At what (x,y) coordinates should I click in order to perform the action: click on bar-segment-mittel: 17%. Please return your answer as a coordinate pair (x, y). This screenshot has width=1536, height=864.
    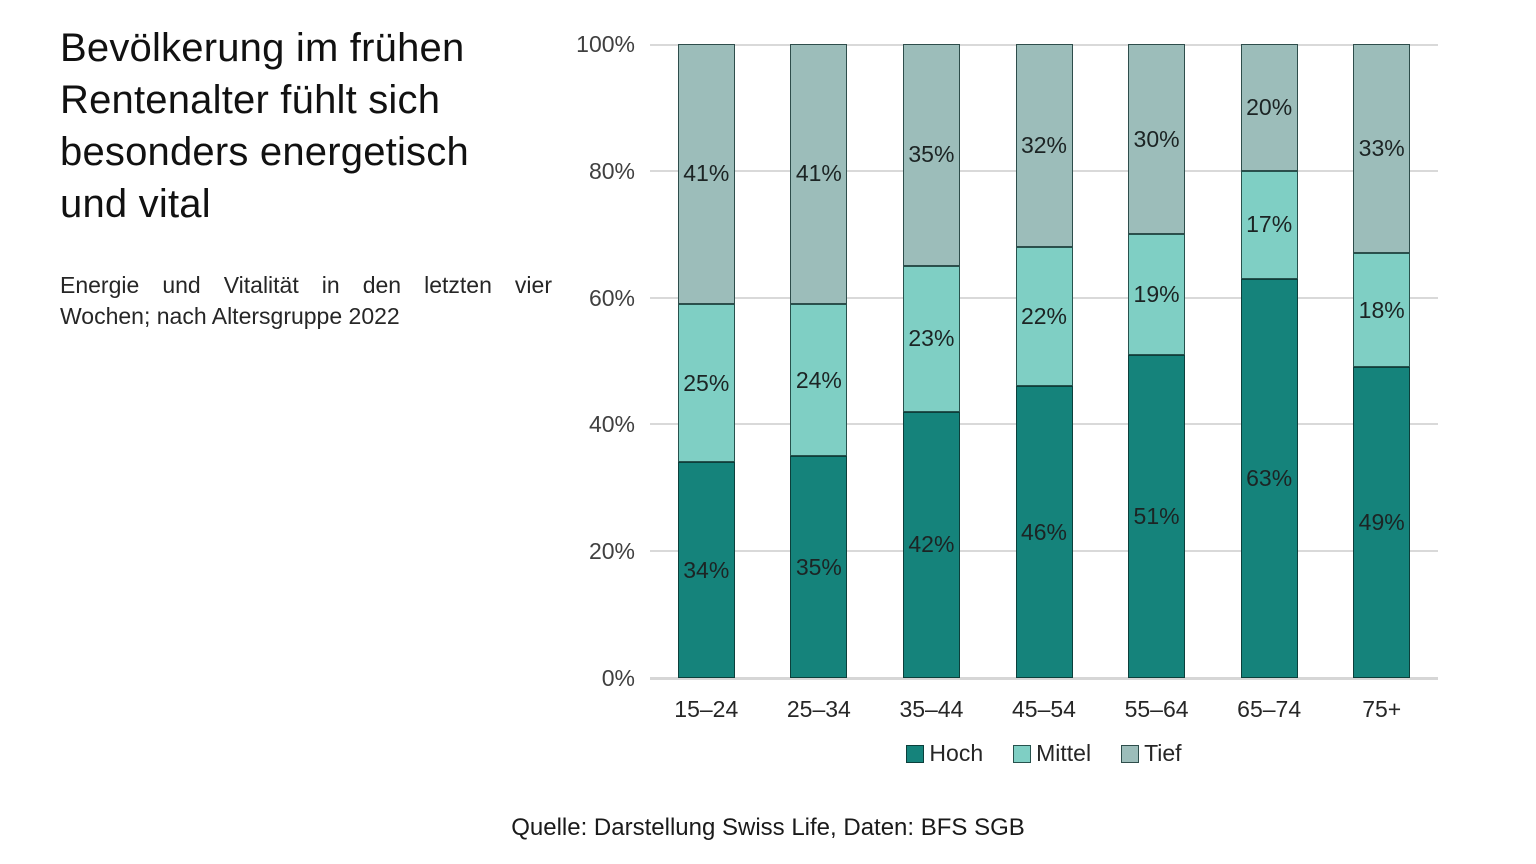
    Looking at the image, I should click on (1269, 224).